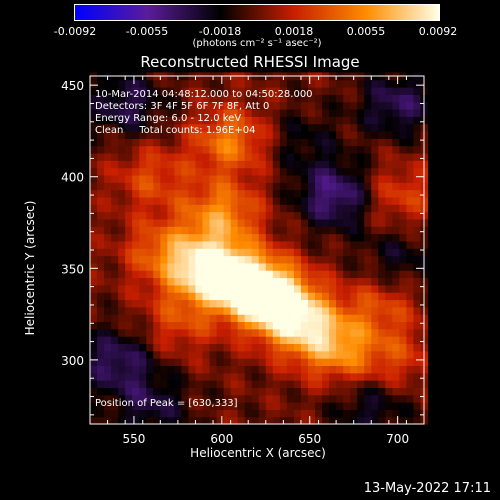  Describe the element at coordinates (397, 439) in the screenshot. I see `x-tick-label: 700` at that location.